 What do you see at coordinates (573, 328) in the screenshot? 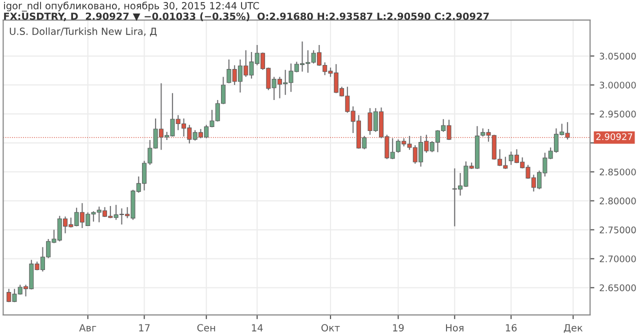
I see `x-tick-label: Дек` at bounding box center [573, 328].